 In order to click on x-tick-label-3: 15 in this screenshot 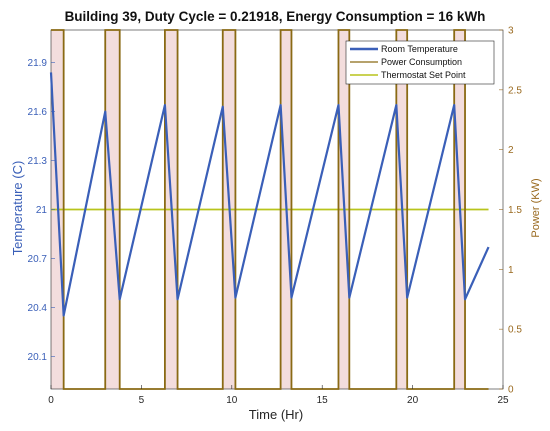, I will do `click(323, 400)`.